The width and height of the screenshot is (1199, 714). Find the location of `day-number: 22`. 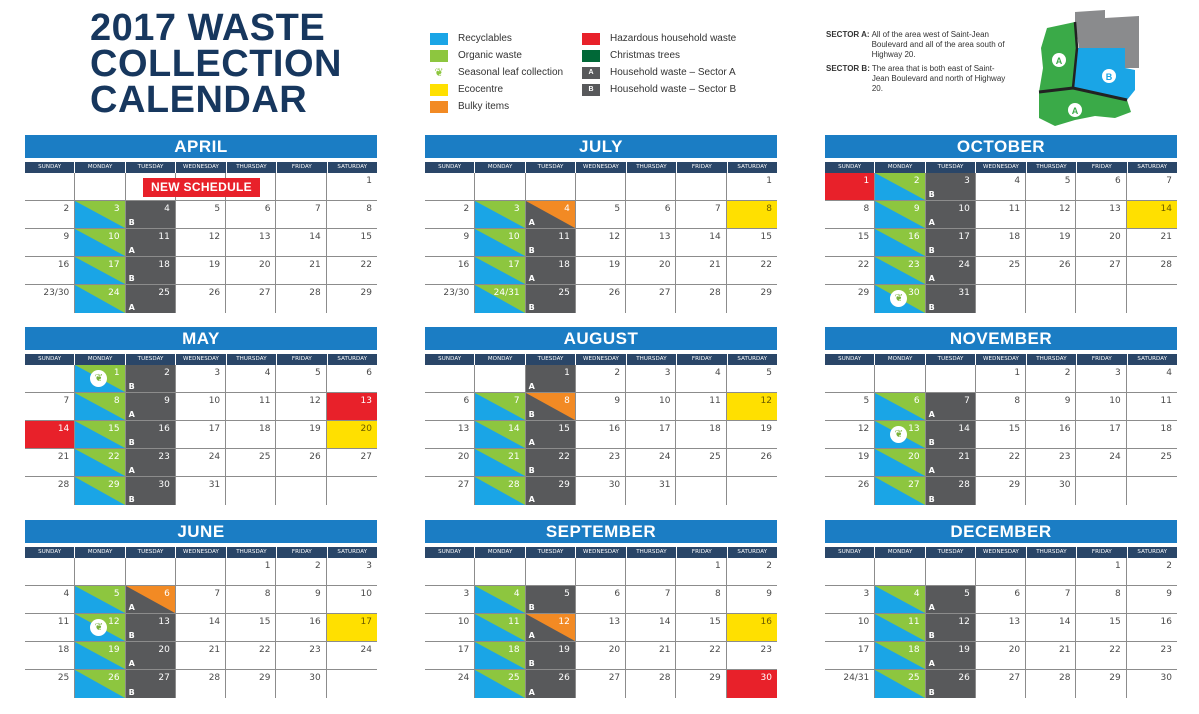

day-number: 22 is located at coordinates (366, 265).